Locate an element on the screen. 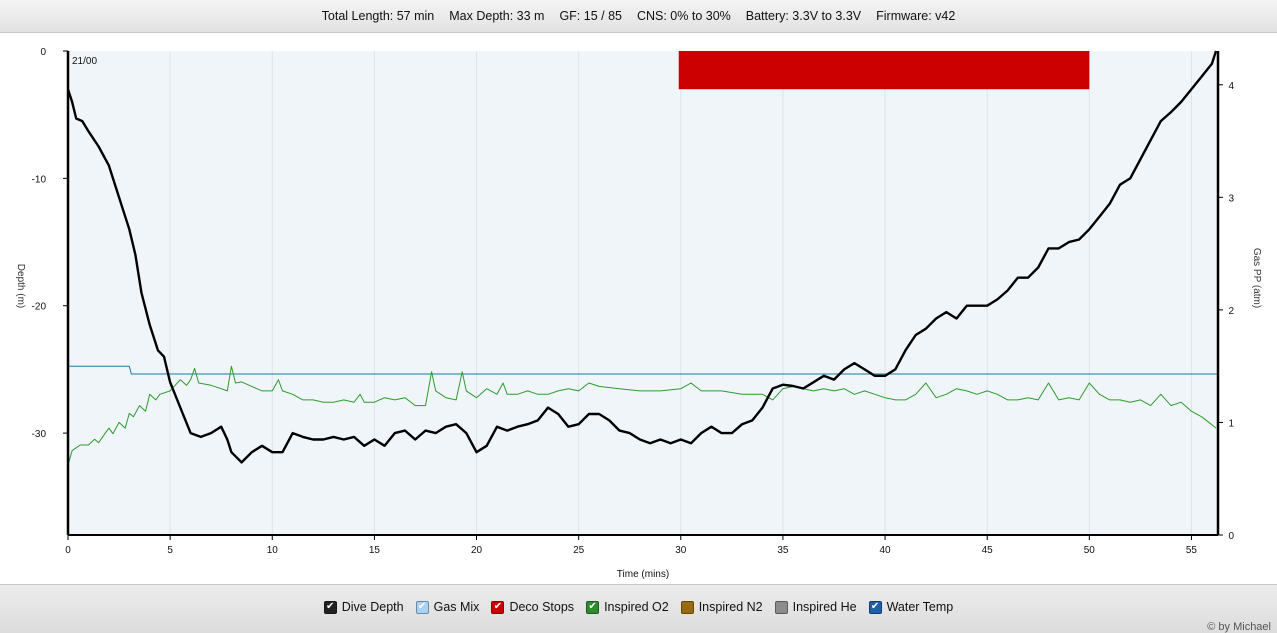 The image size is (1277, 633). legend-label: Inspired He is located at coordinates (824, 607).